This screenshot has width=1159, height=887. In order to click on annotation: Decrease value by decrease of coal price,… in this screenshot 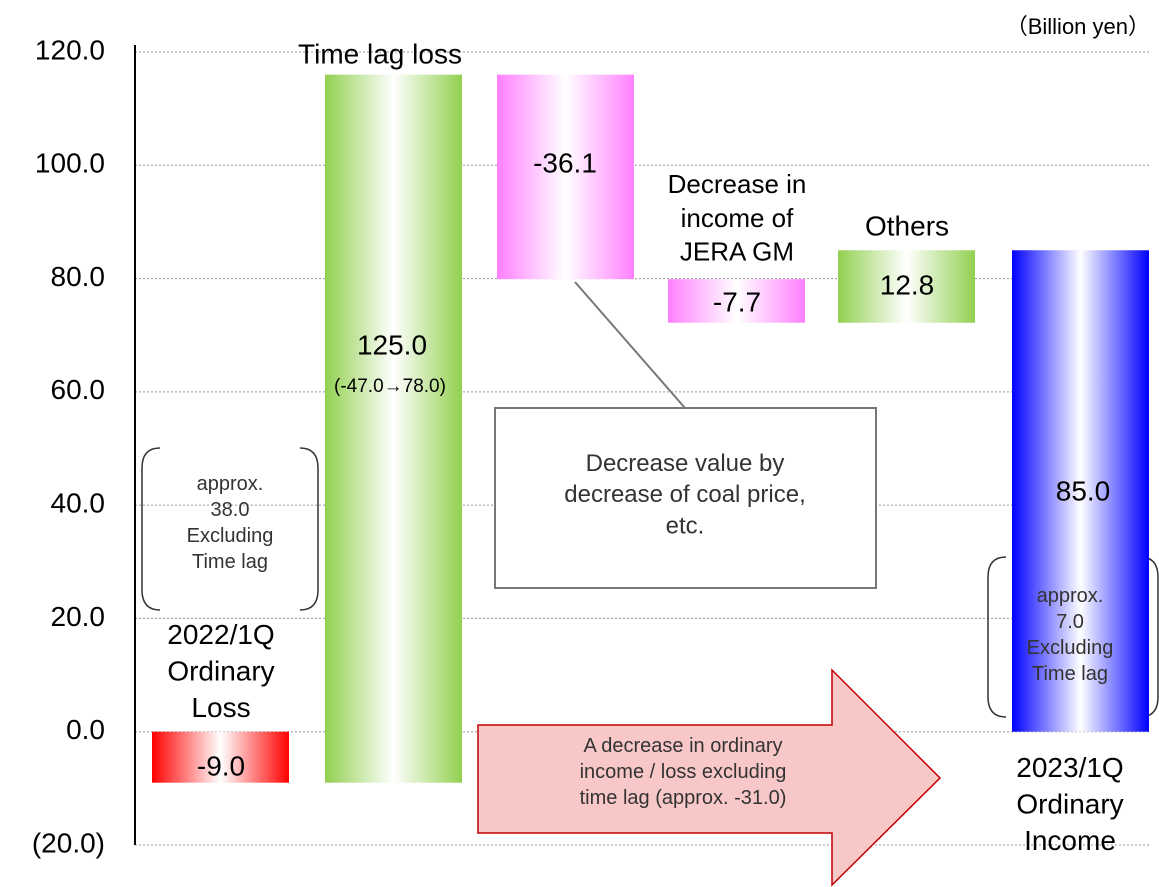, I will do `click(684, 494)`.